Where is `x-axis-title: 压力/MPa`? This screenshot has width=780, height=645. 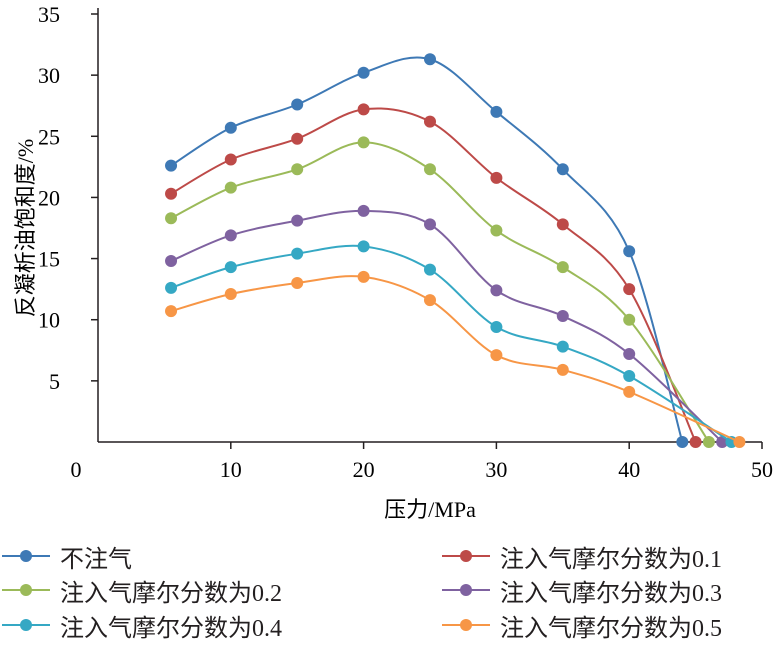
x-axis-title: 压力/MPa is located at coordinates (430, 509).